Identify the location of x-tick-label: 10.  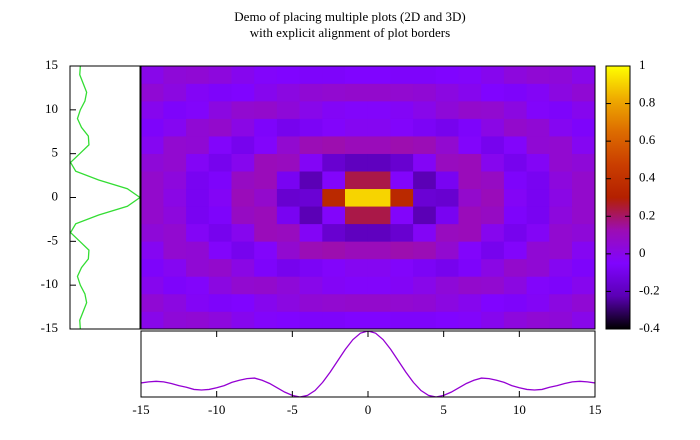
(519, 409).